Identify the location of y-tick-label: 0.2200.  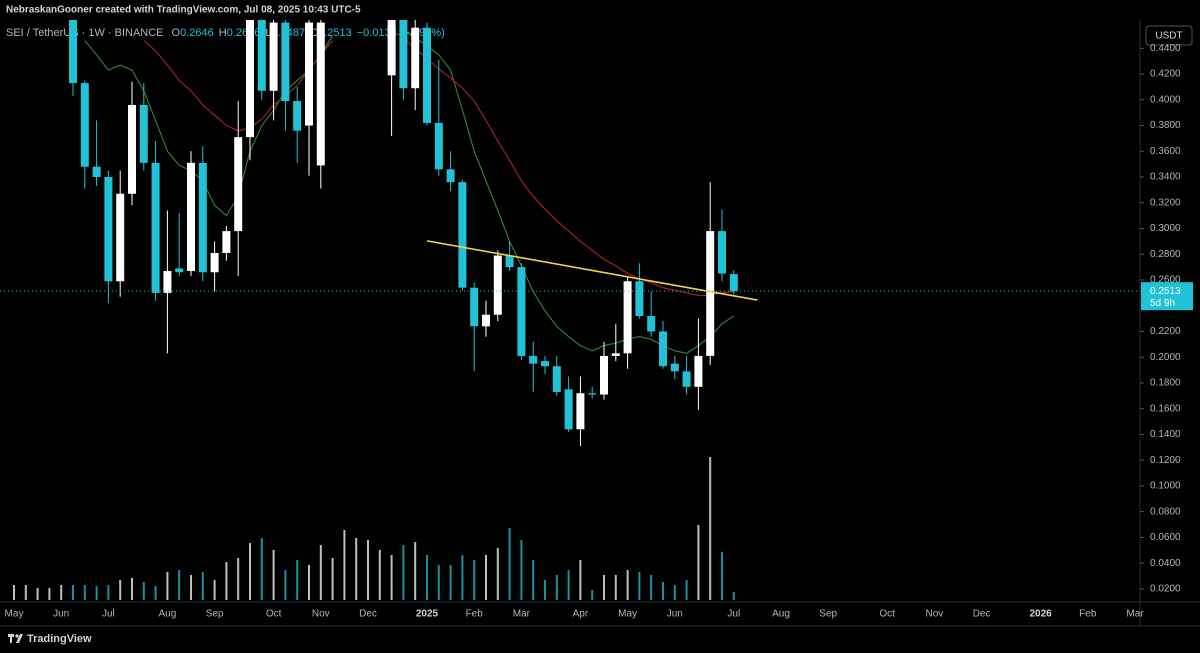
(1165, 331).